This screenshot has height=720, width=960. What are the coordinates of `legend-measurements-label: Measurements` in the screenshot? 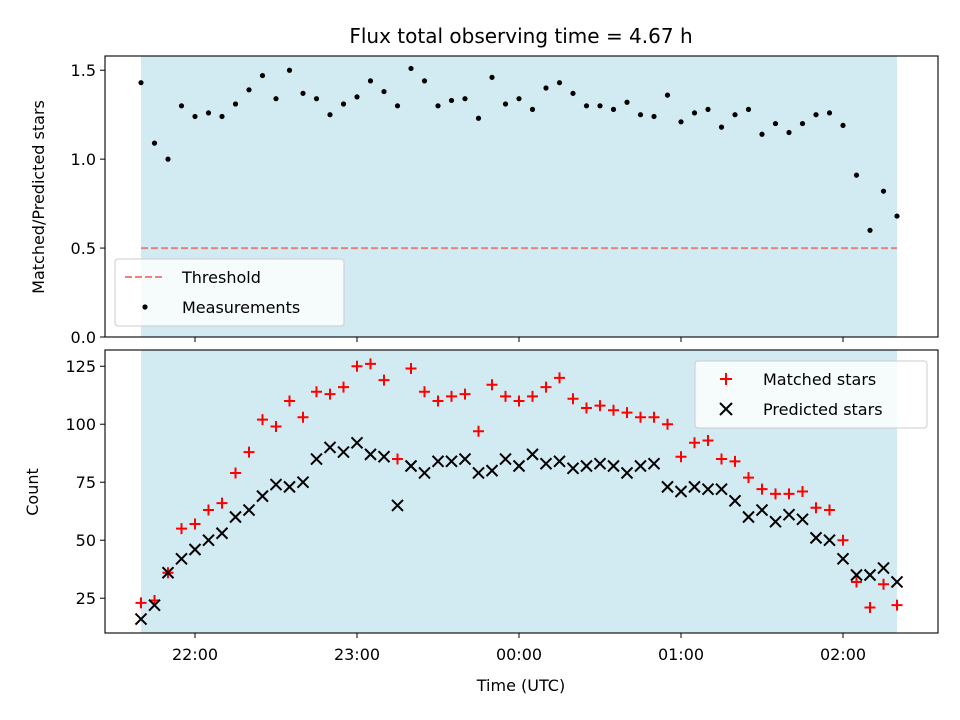 It's located at (241, 307).